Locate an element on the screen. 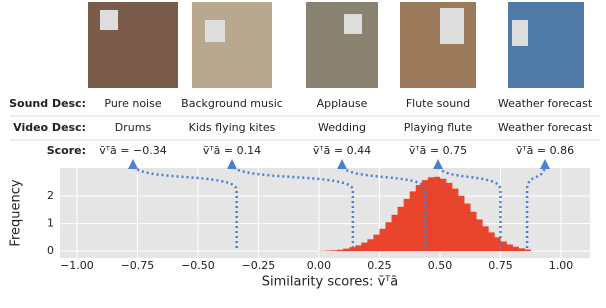 Image resolution: width=606 pixels, height=308 pixels. x-tick-label: 0.00 is located at coordinates (319, 265).